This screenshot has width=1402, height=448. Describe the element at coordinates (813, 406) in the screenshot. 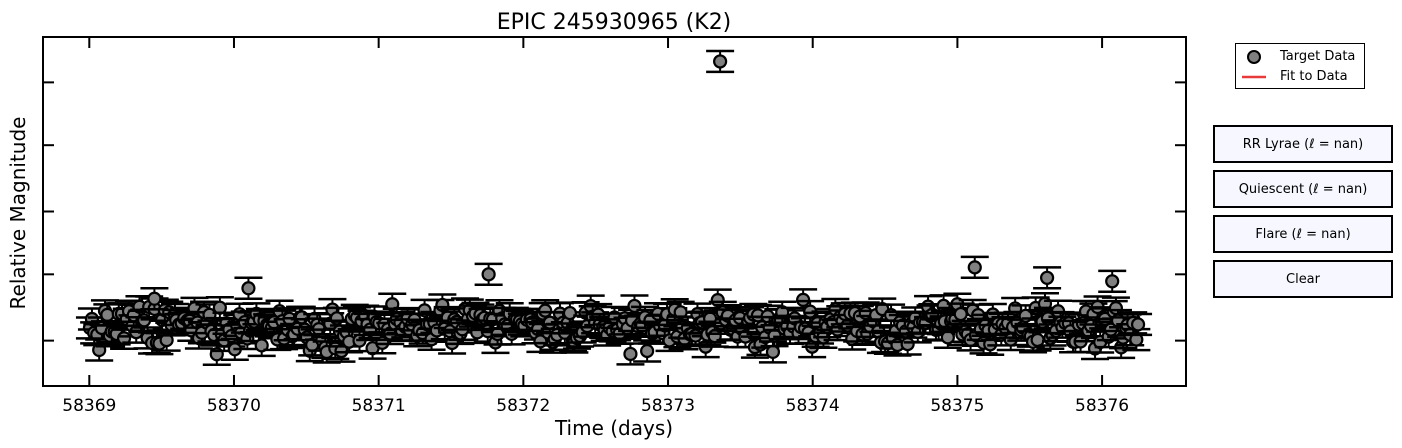

I see `x-tick-label: 58374` at that location.